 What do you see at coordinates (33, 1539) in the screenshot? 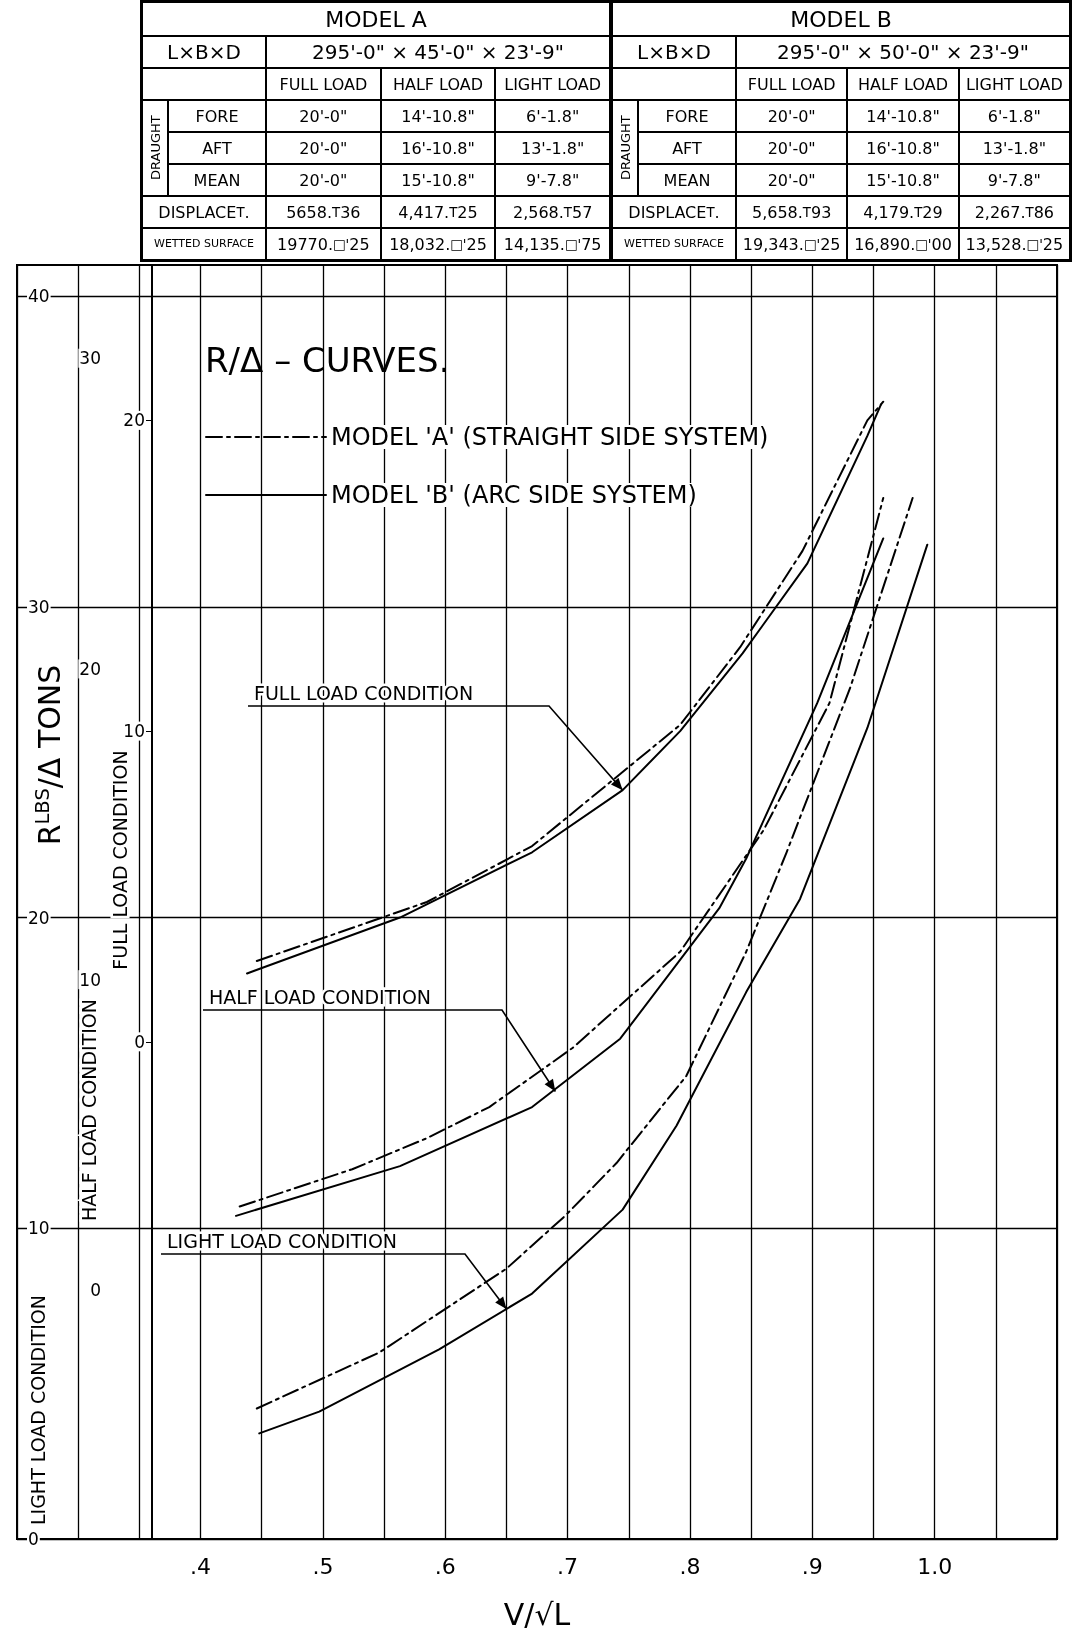
I see `y-tick-label: 0` at bounding box center [33, 1539].